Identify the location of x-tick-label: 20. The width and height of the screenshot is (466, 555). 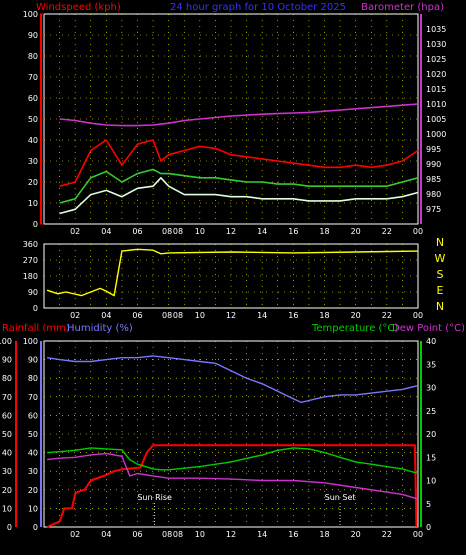
(356, 231).